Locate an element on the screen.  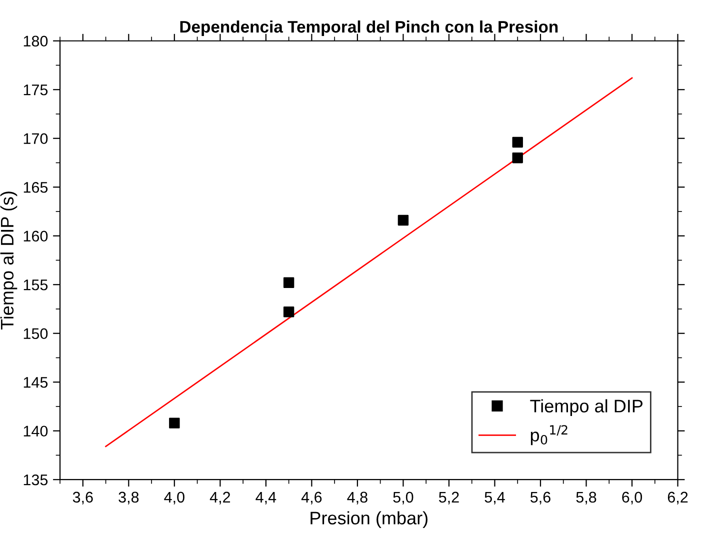
y-tick-label: 150 is located at coordinates (36, 334).